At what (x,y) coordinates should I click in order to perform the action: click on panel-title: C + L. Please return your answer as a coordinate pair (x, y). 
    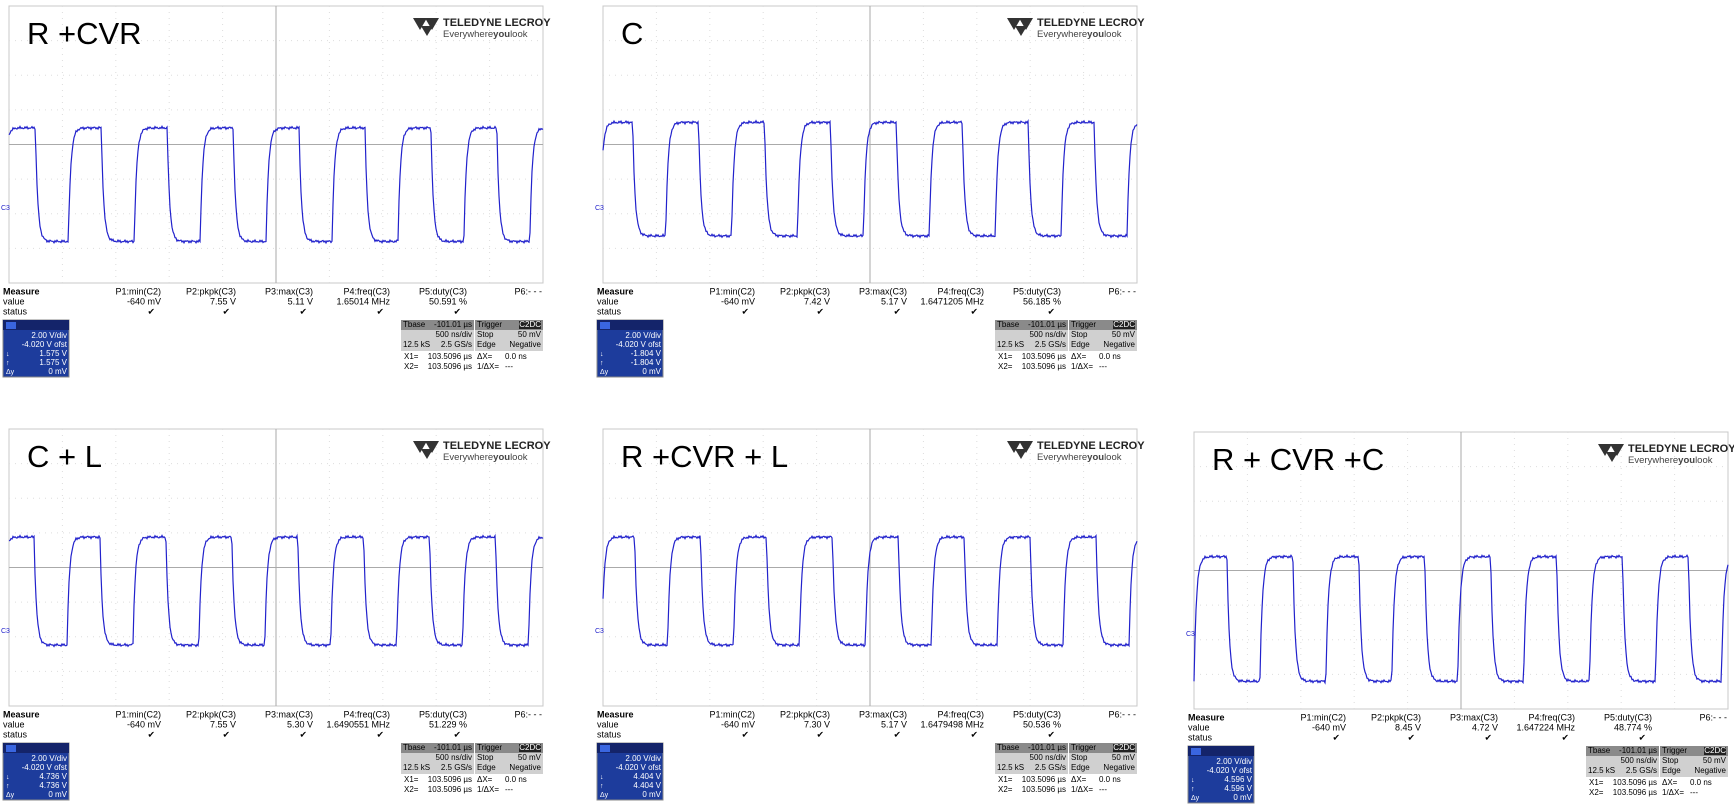
    Looking at the image, I should click on (64, 456).